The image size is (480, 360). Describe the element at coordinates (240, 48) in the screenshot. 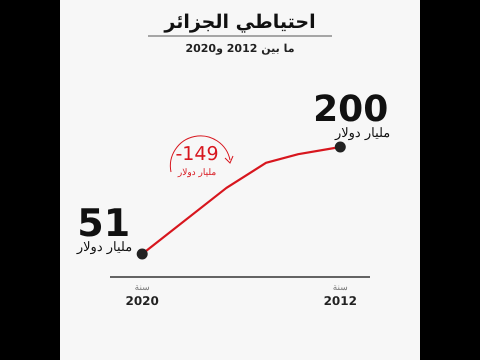

I see `chart-subtitle: ما بين 2012 و2020` at that location.